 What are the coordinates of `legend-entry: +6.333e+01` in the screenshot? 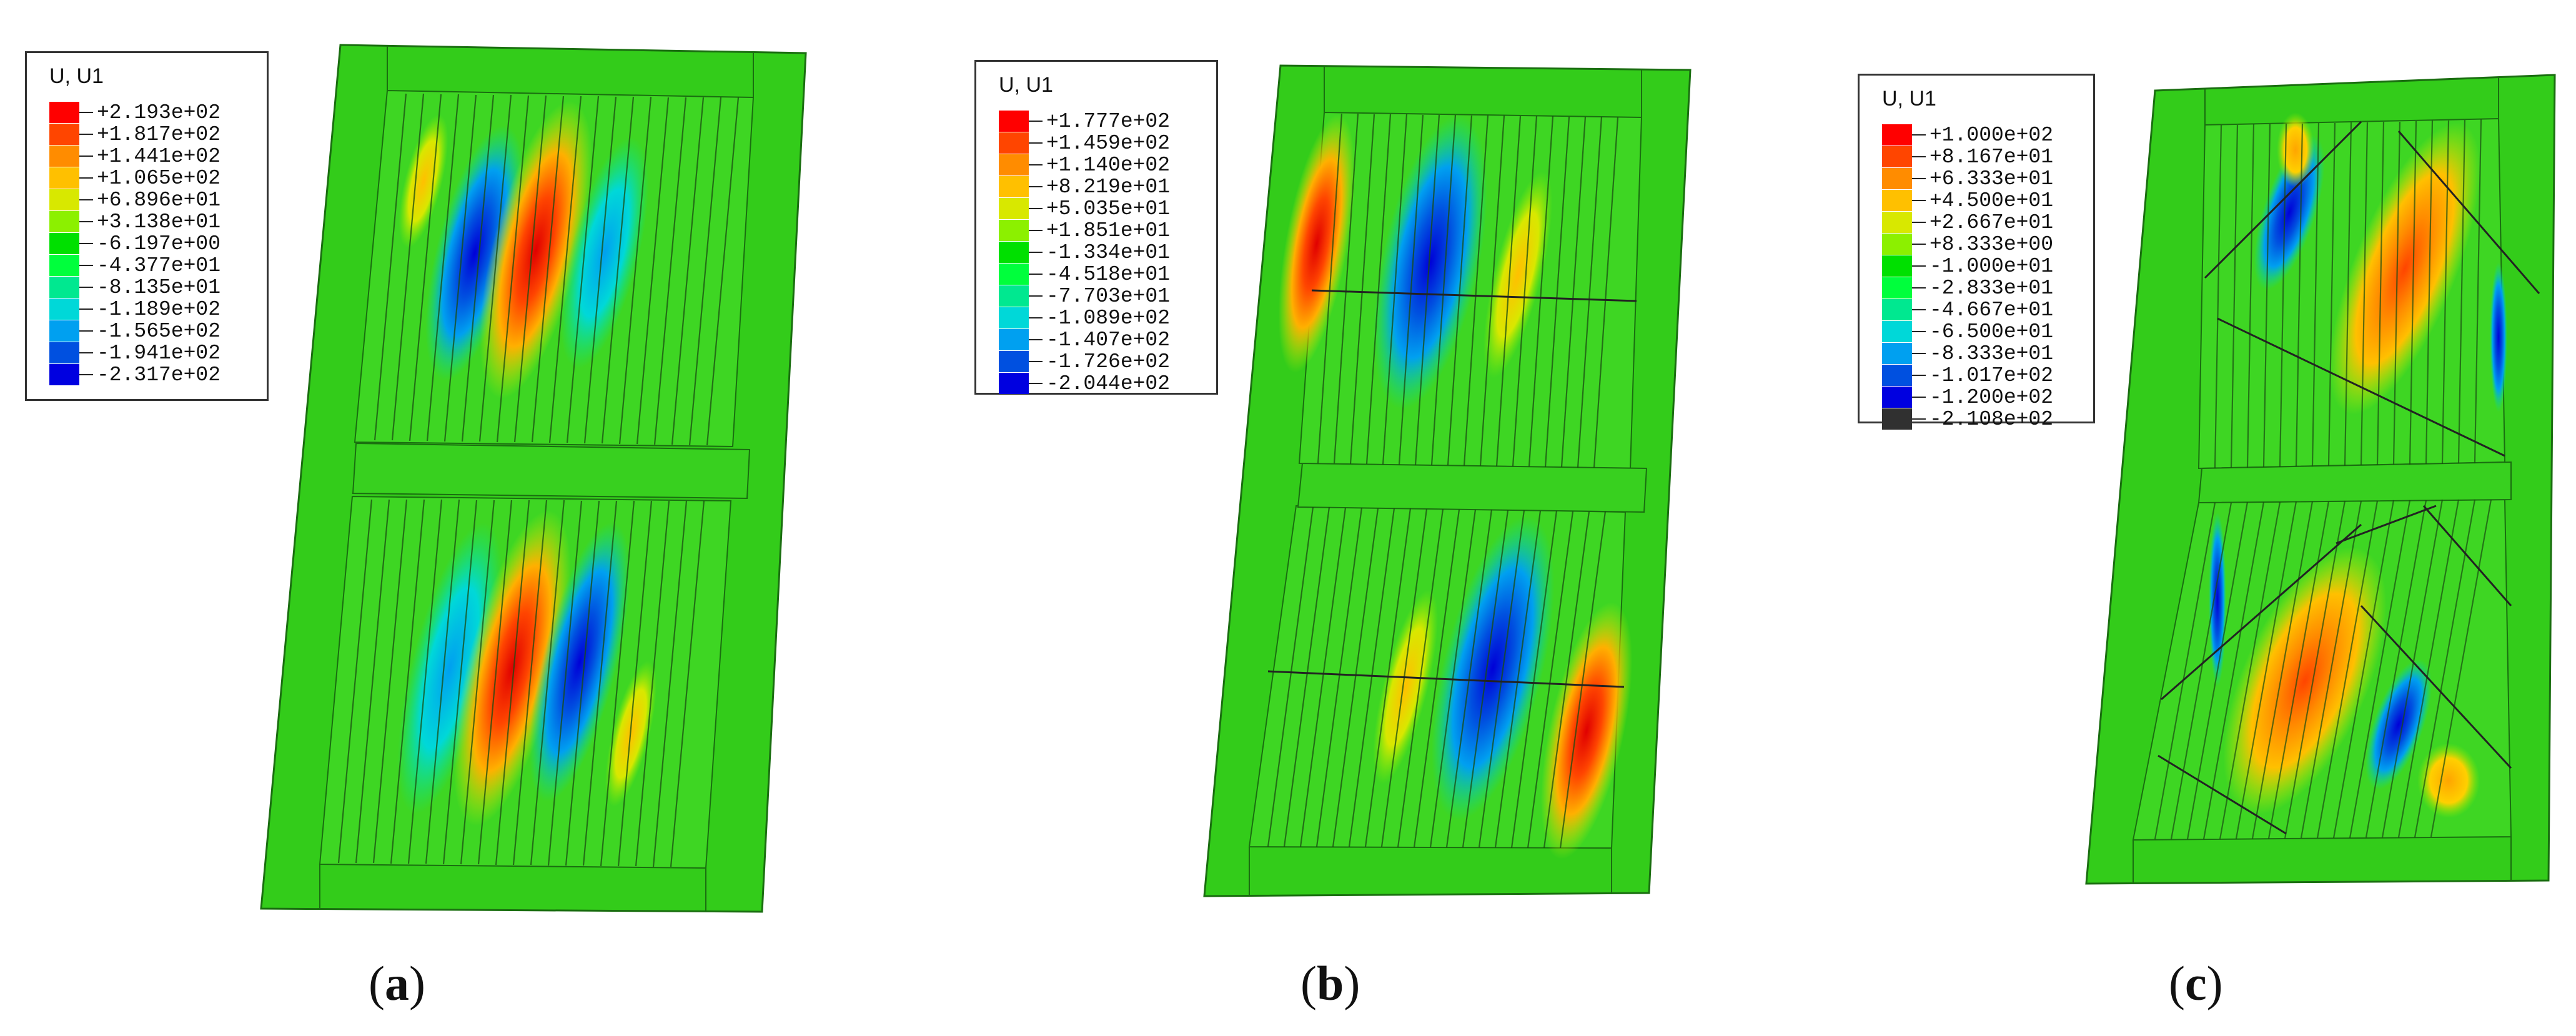 It's located at (1968, 178).